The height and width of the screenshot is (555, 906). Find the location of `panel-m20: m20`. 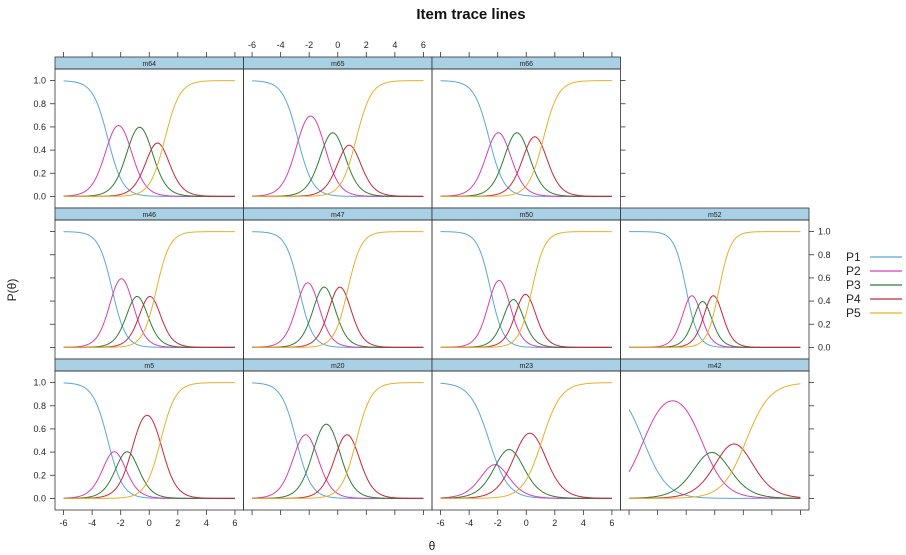

panel-m20: m20 is located at coordinates (338, 434).